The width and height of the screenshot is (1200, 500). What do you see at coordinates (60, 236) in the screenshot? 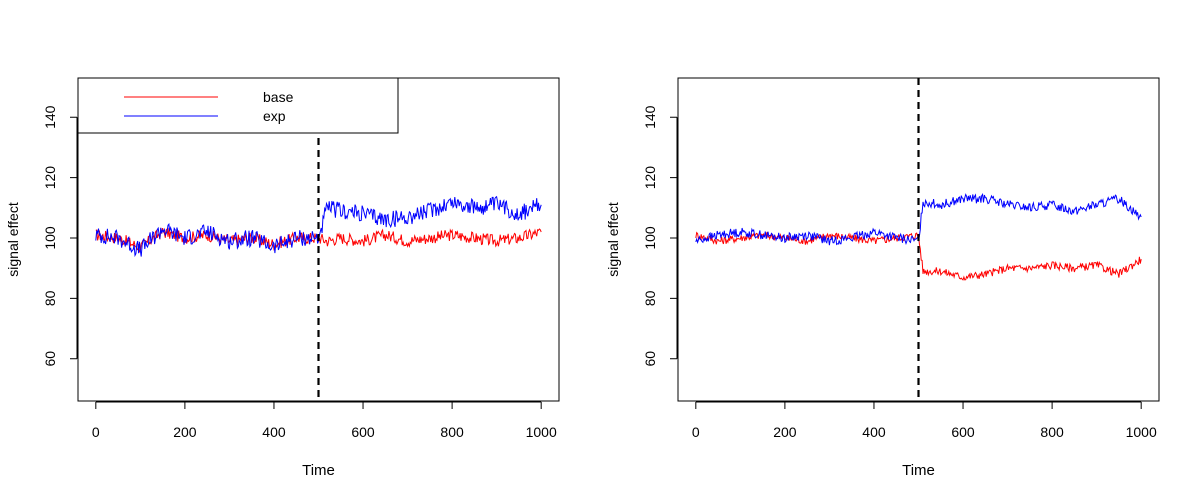
I see `left-y-axis: 60 80 100 120 140` at bounding box center [60, 236].